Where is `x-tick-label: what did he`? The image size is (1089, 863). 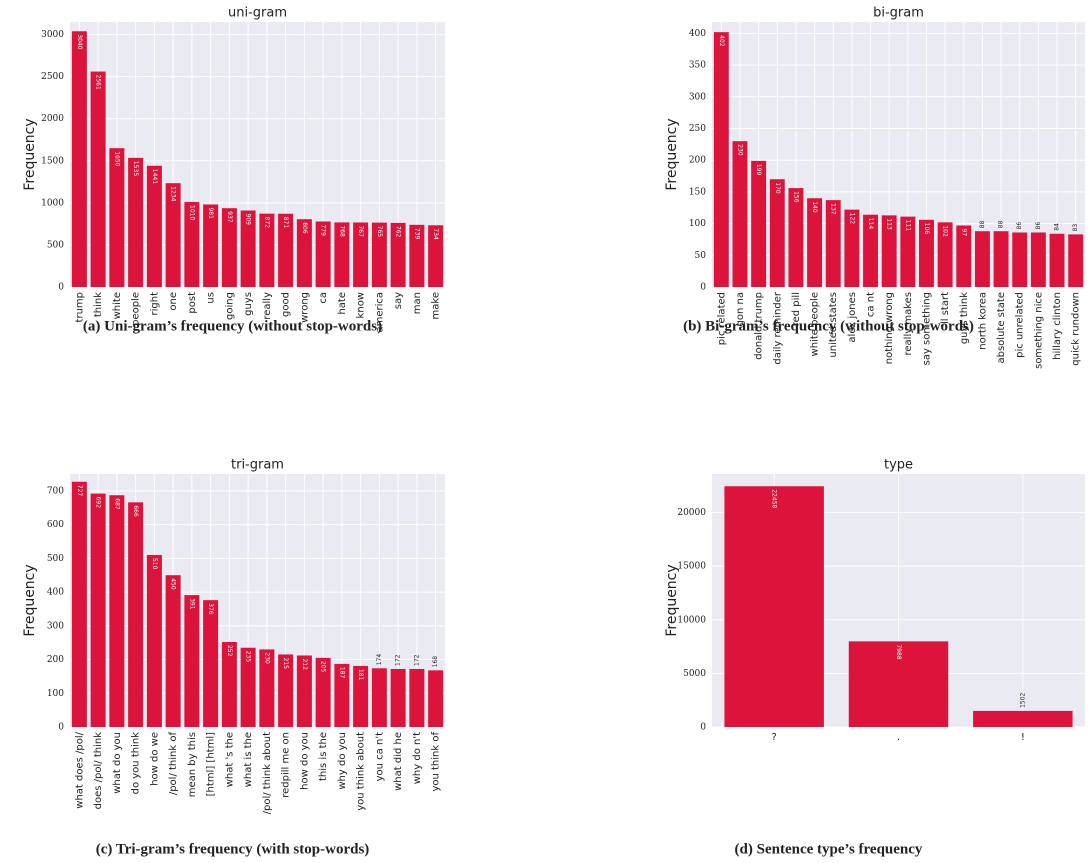
x-tick-label: what did he is located at coordinates (398, 761).